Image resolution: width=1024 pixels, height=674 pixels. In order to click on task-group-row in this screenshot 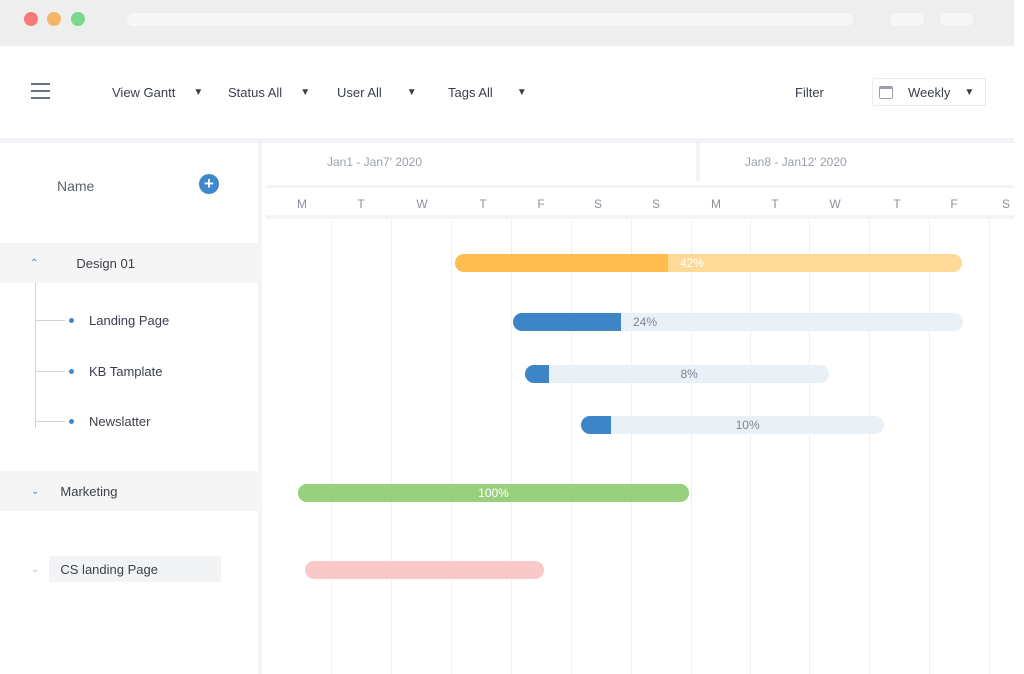, I will do `click(135, 569)`.